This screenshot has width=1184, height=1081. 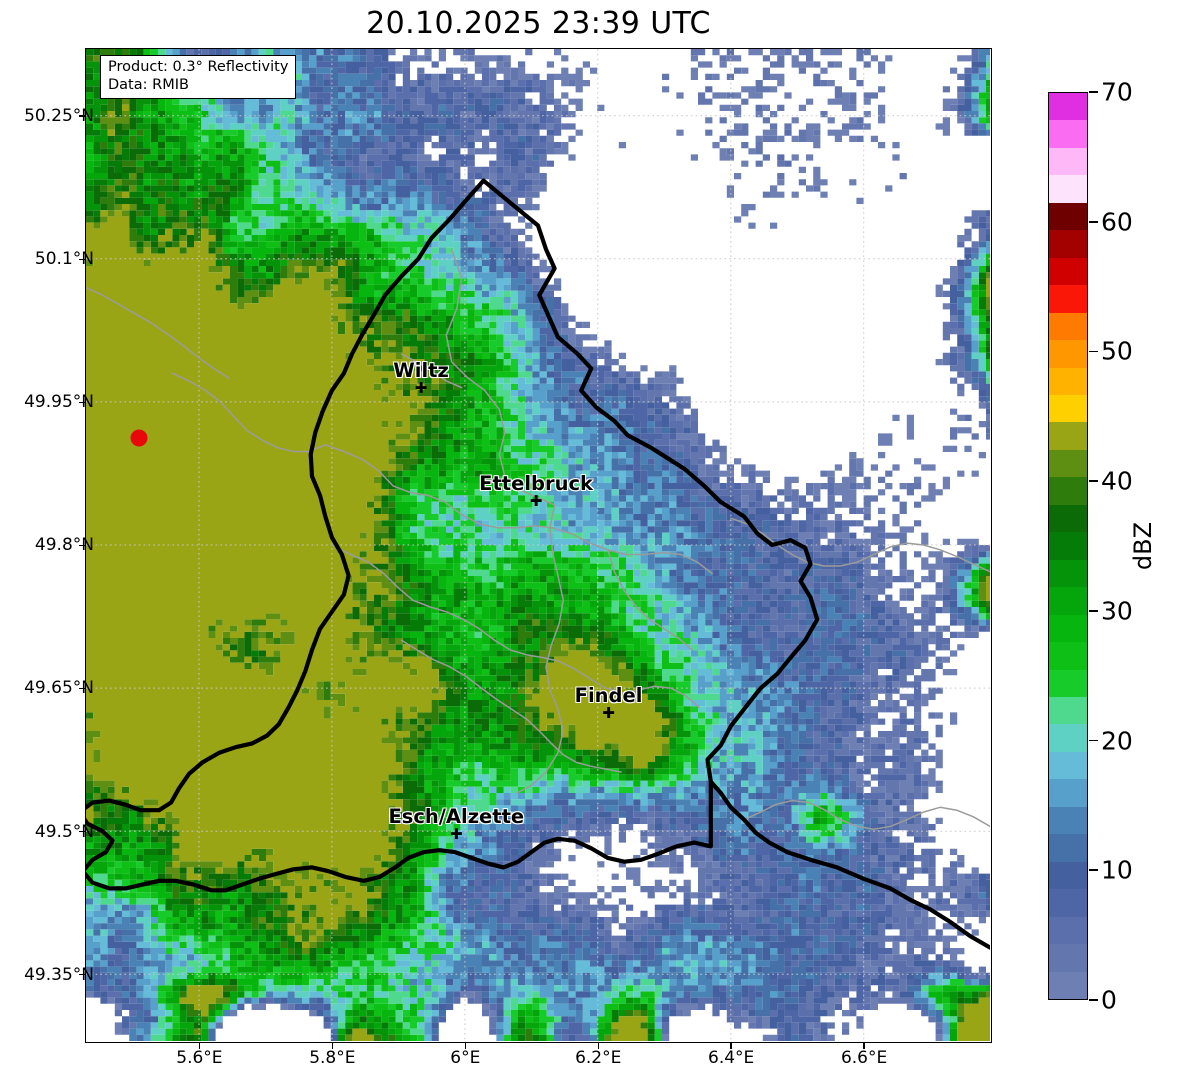 I want to click on lat-tick-label: 50.1°N, so click(x=64, y=259).